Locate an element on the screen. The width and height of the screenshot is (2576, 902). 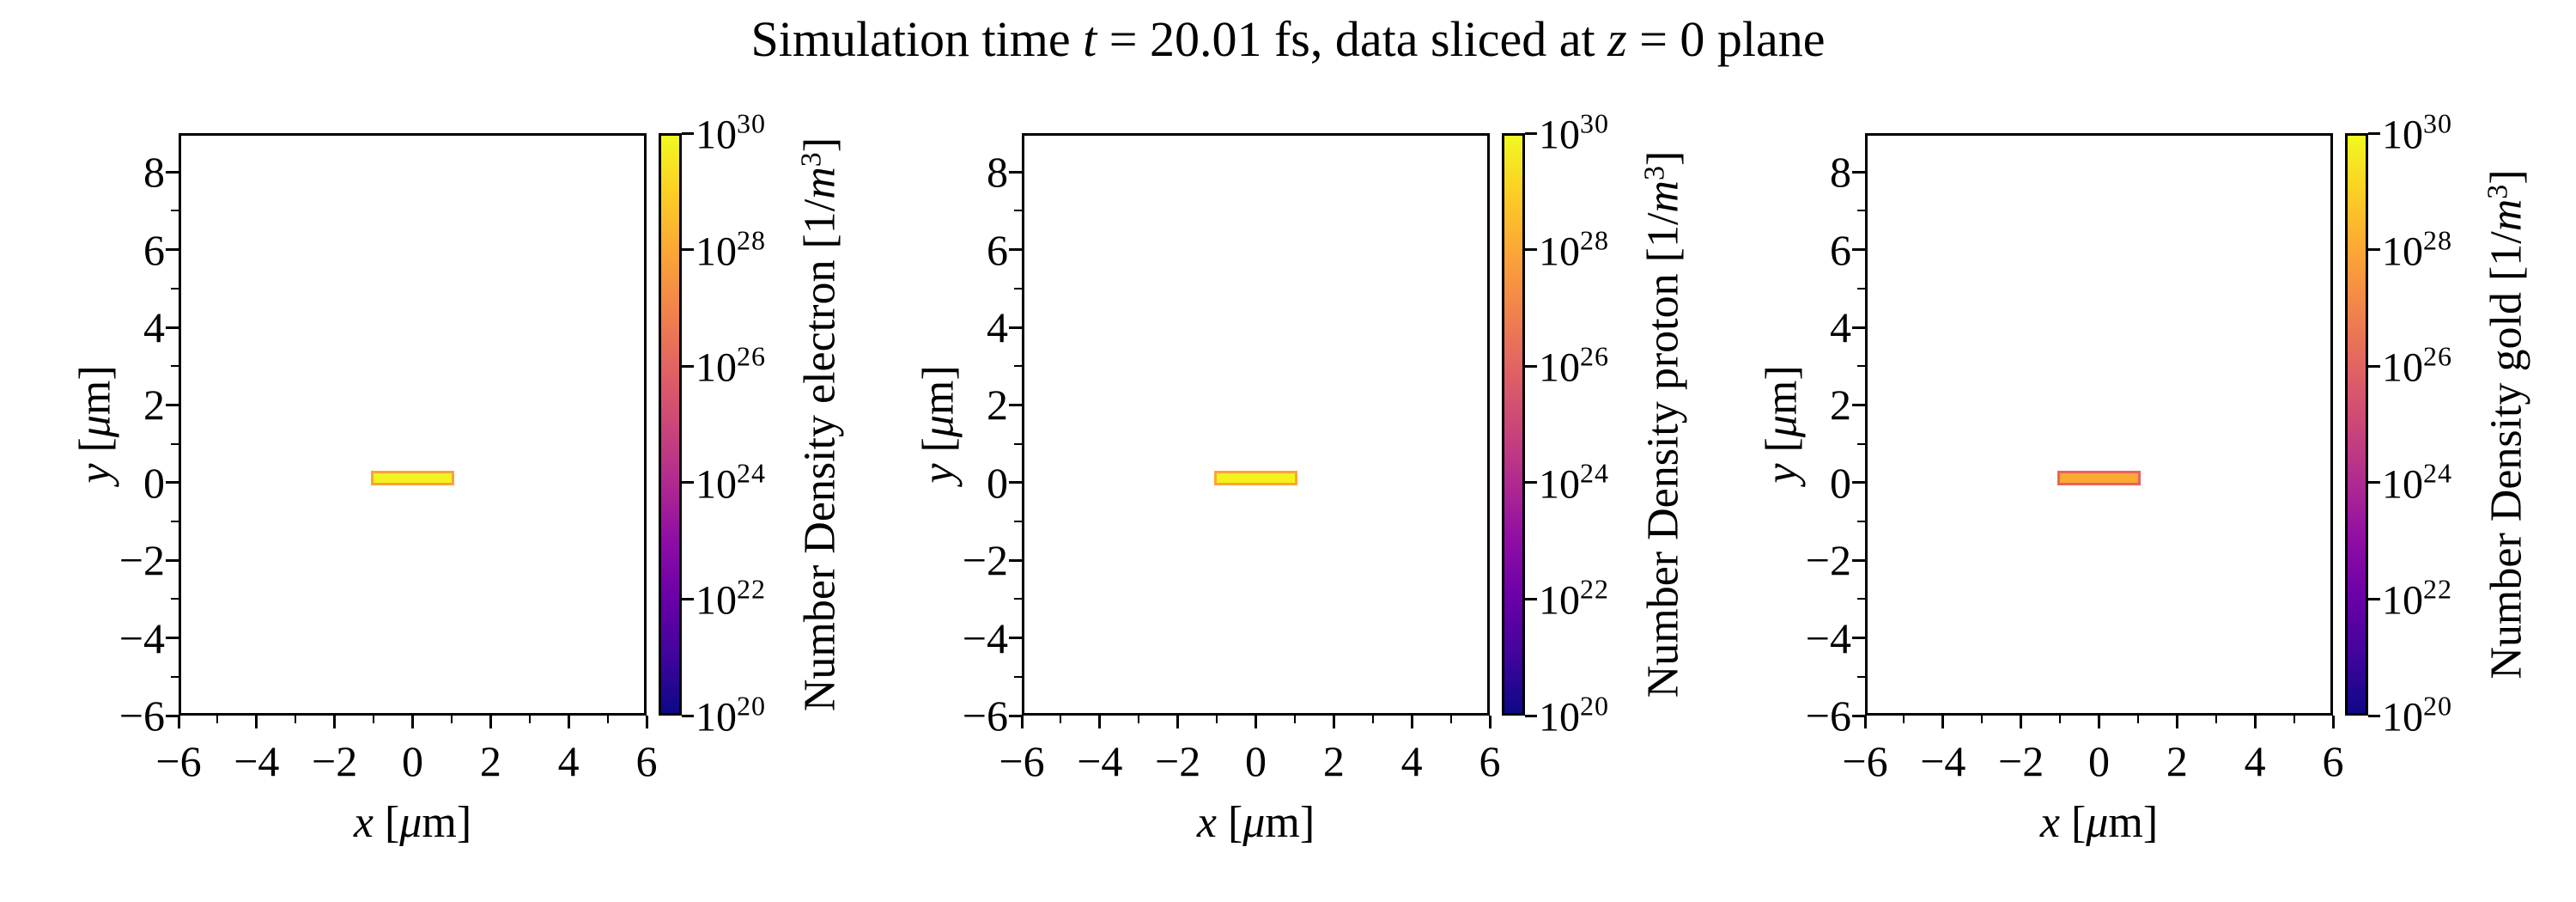
y-tick-label: −4 is located at coordinates (142, 637).